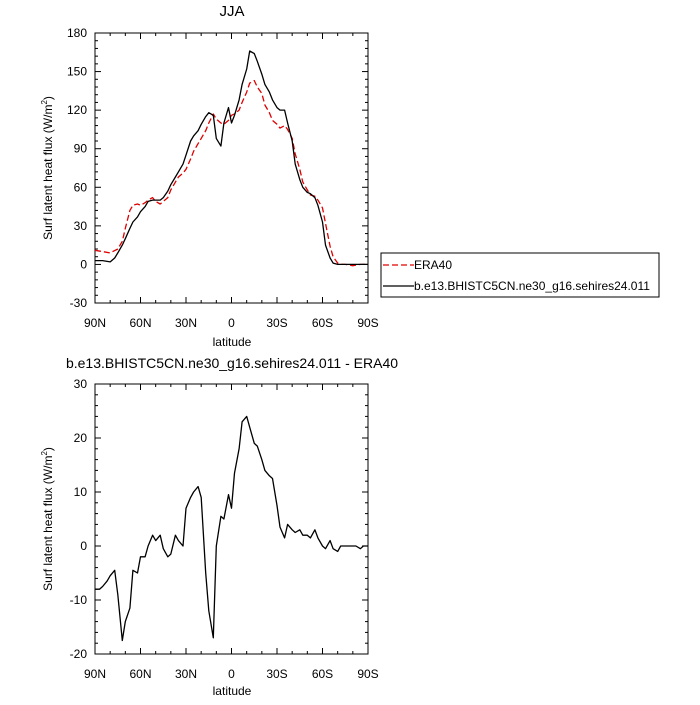 This screenshot has height=705, width=700. Describe the element at coordinates (532, 286) in the screenshot. I see `legend-model-label: b.e13.BHISTC5CN.ne30_g16.sehires24.011` at that location.